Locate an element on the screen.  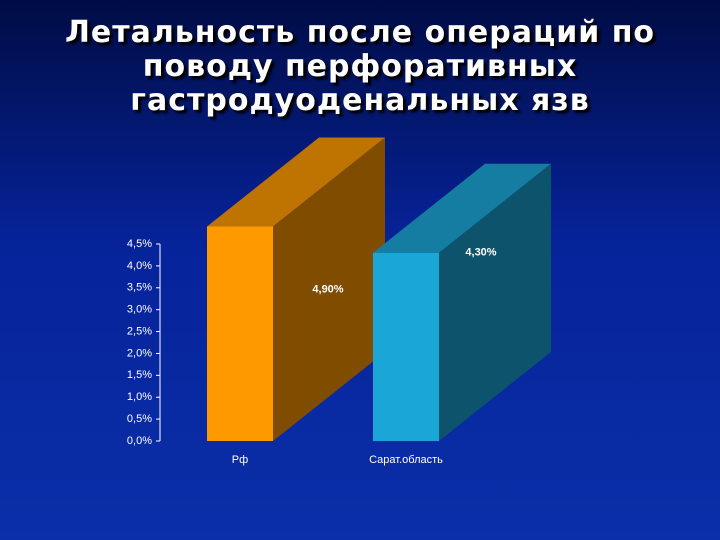
y-tick-label: 4,0% is located at coordinates (139, 266).